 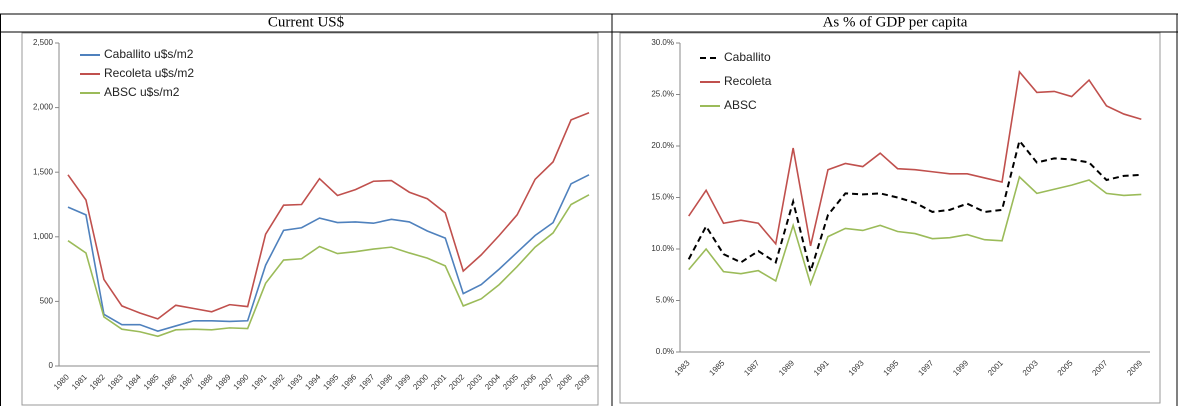 I want to click on x-tick-label: 2000, so click(x=420, y=381).